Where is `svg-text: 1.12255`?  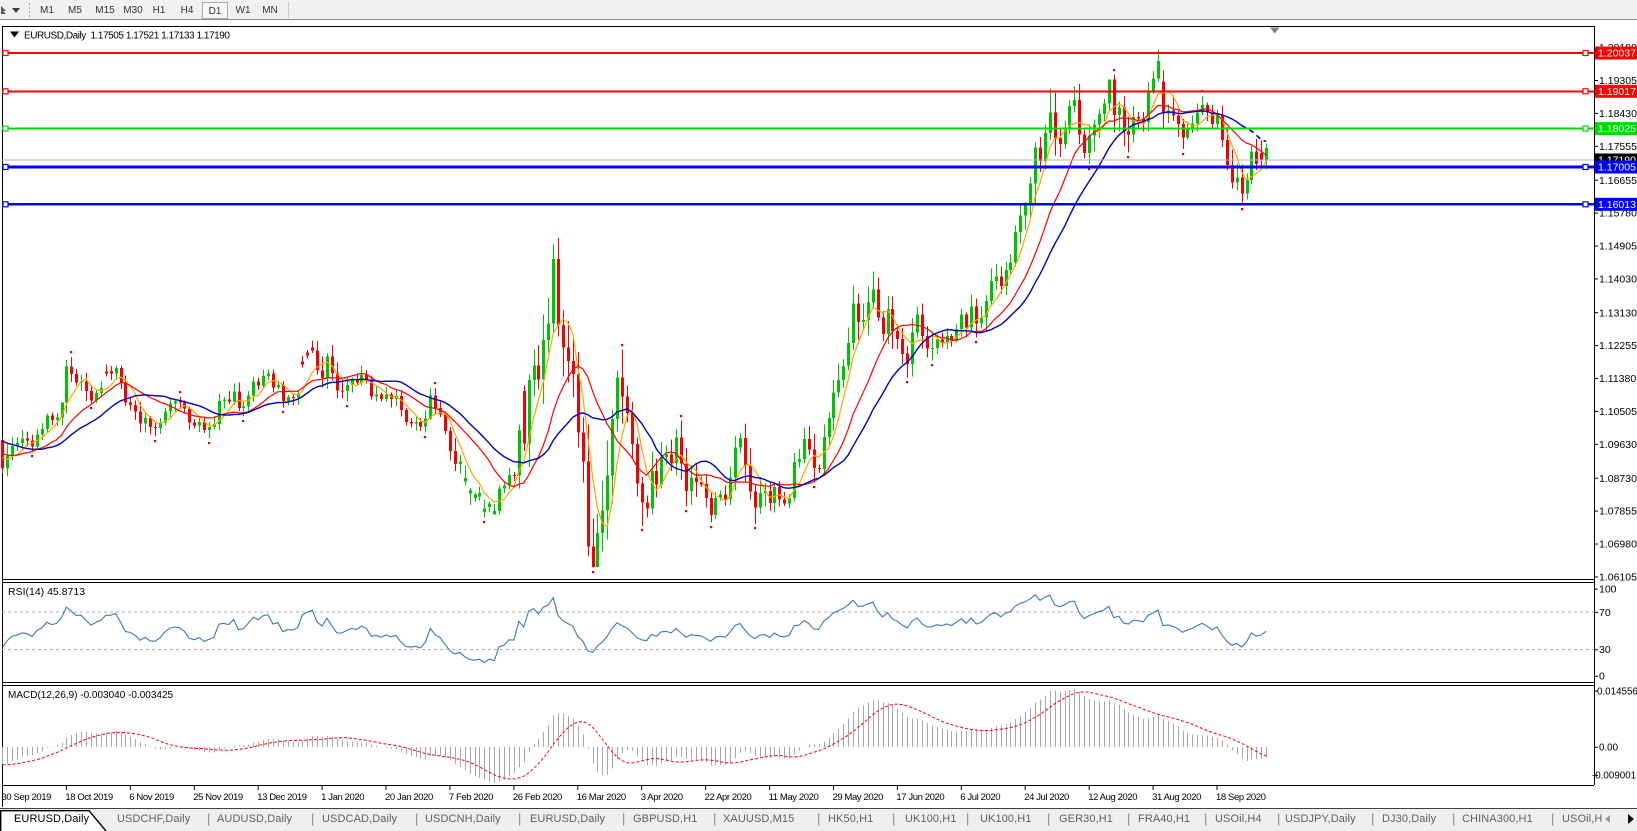 svg-text: 1.12255 is located at coordinates (1618, 346).